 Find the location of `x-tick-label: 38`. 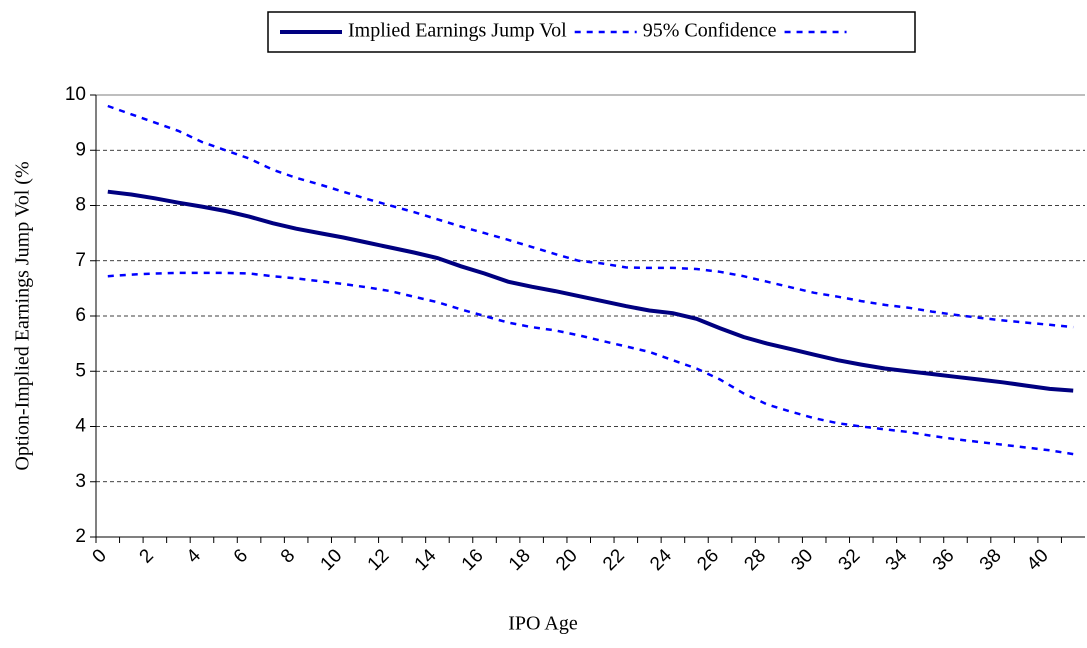

x-tick-label: 38 is located at coordinates (991, 560).